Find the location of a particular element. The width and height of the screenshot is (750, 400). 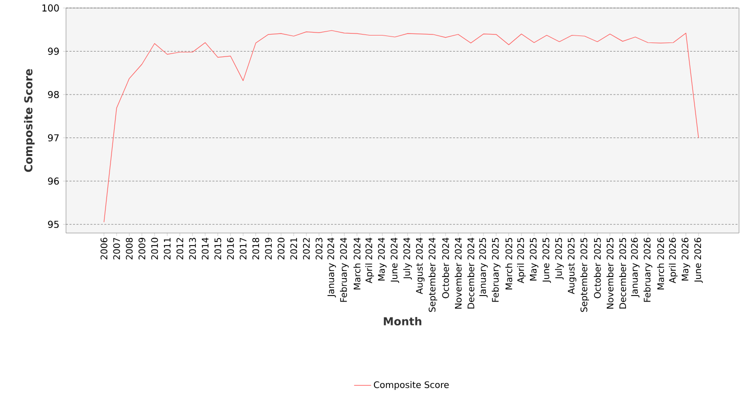

x-tick-label: April 2025 is located at coordinates (521, 261).